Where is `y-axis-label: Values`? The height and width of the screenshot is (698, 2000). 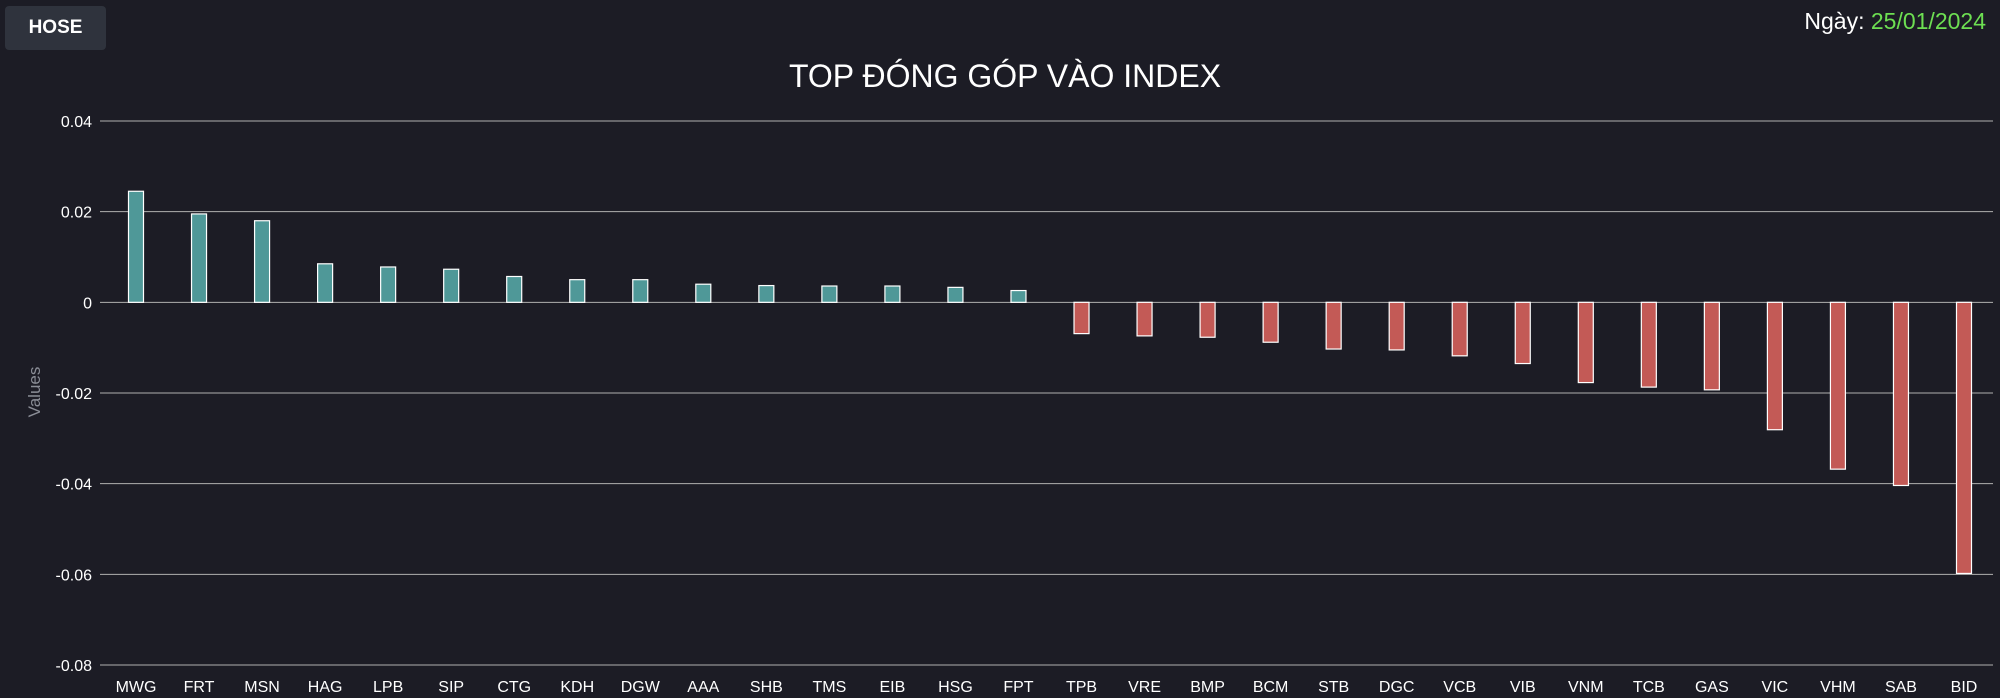 y-axis-label: Values is located at coordinates (34, 392).